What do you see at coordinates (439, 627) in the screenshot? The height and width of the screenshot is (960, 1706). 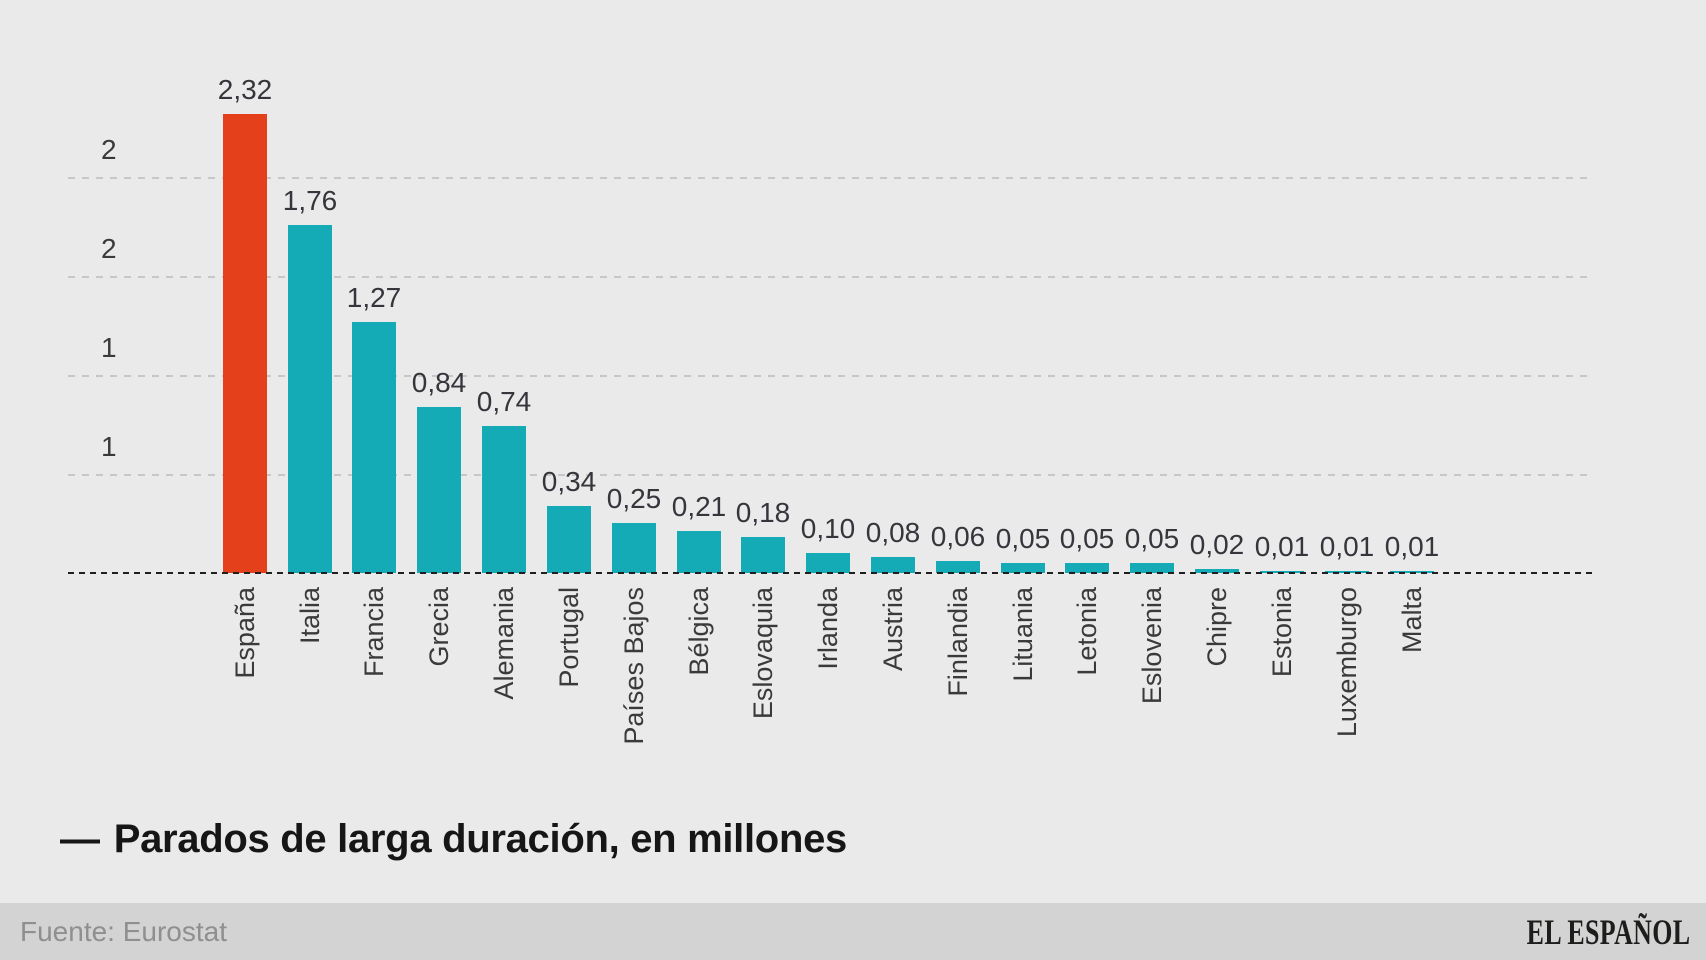 I see `x-axis-label-grecia: Grecia` at bounding box center [439, 627].